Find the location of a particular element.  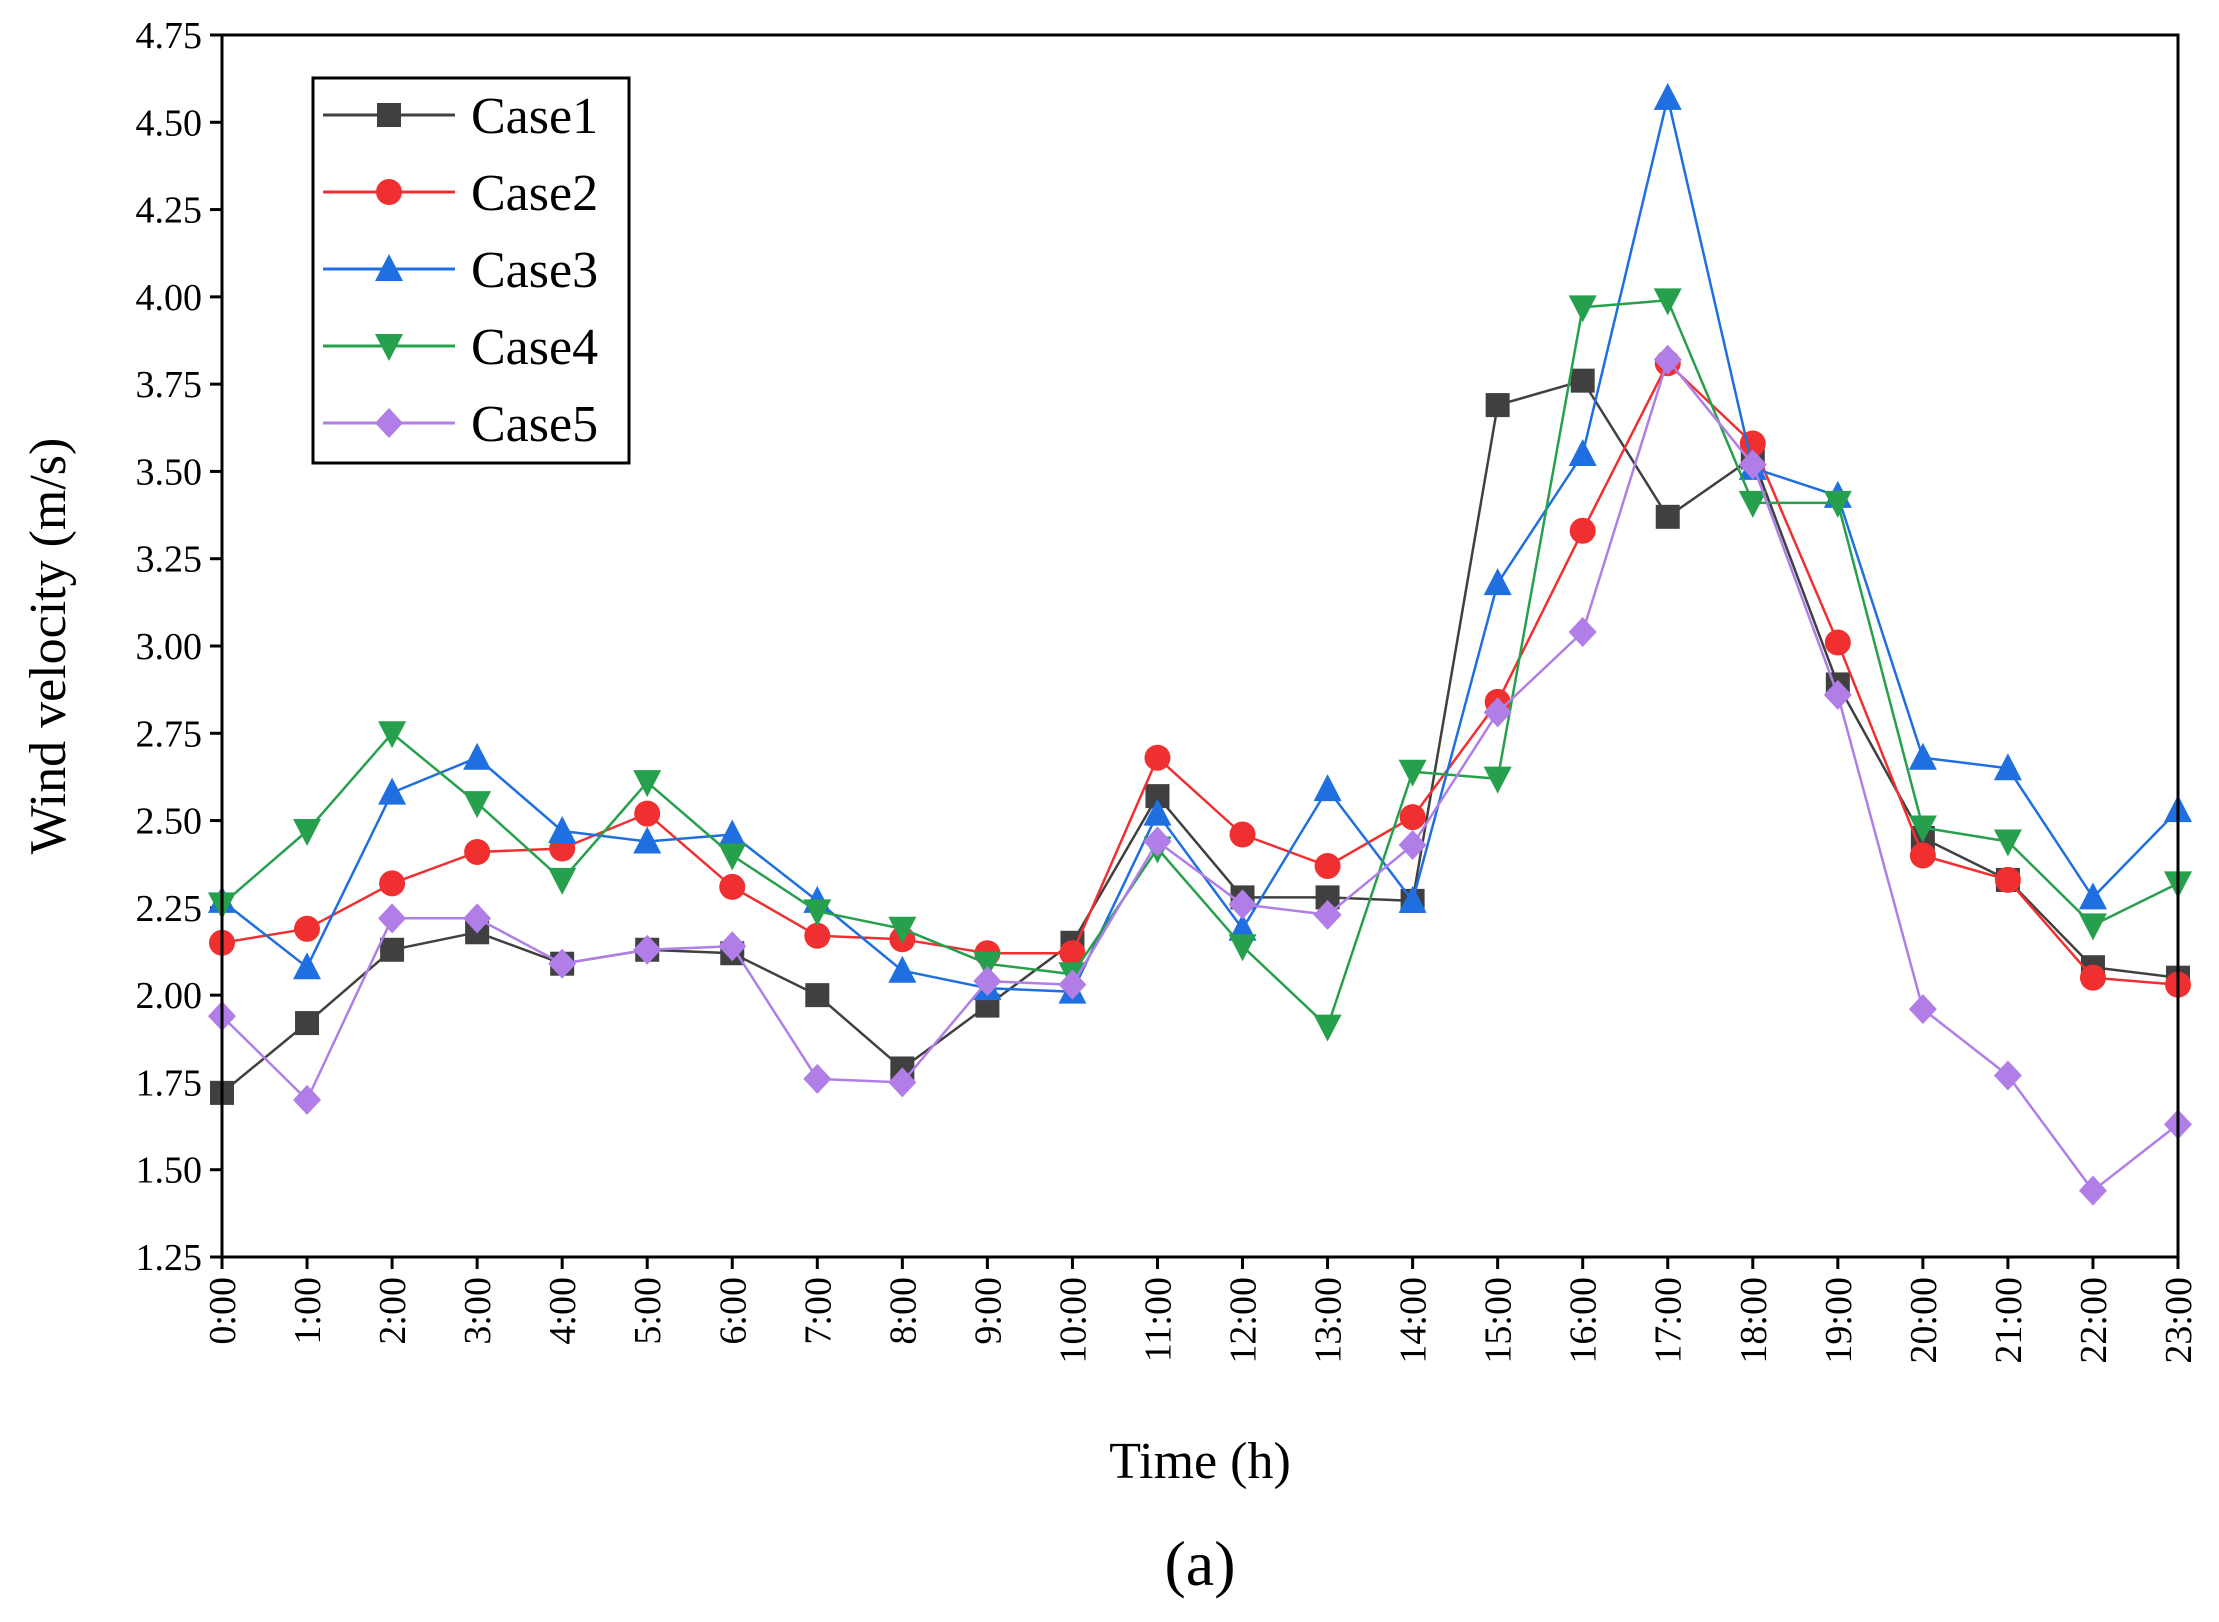

x-tick-label: 13:00 is located at coordinates (1329, 1320).